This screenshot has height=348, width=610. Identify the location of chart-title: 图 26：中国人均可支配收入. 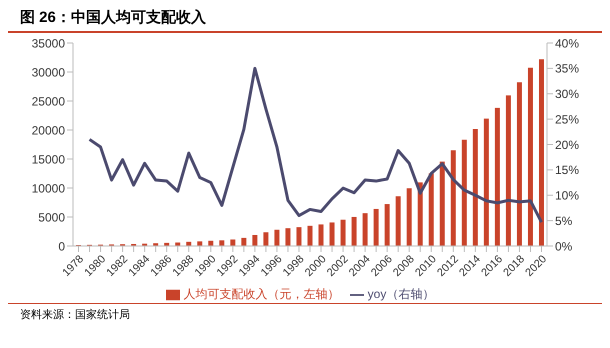
(305, 20).